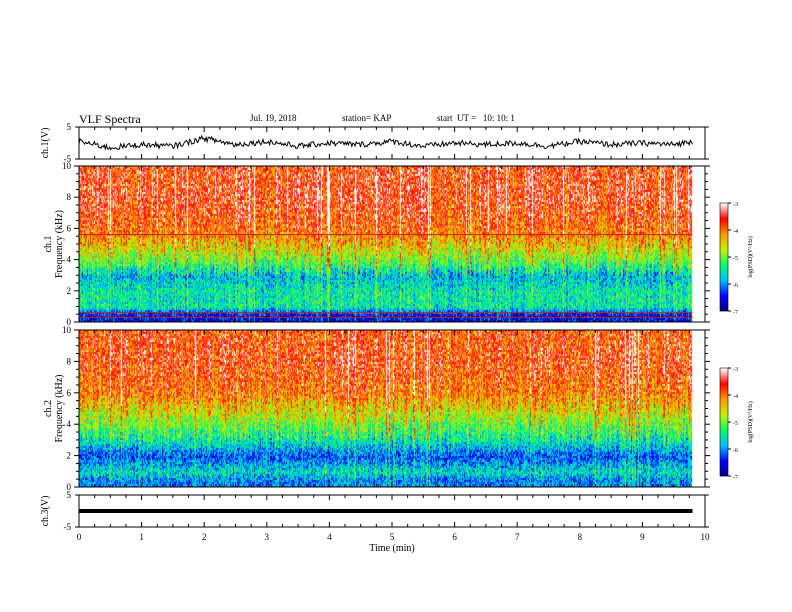  Describe the element at coordinates (67, 330) in the screenshot. I see `y-tick-label: 10` at that location.